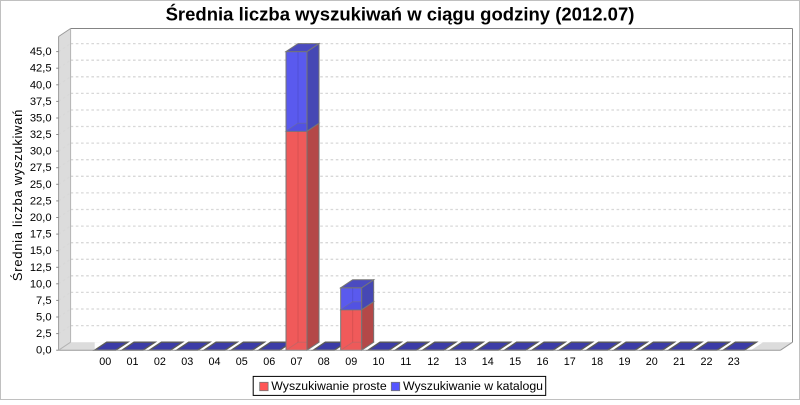 The width and height of the screenshot is (800, 405). I want to click on svg-text: 20, so click(652, 362).